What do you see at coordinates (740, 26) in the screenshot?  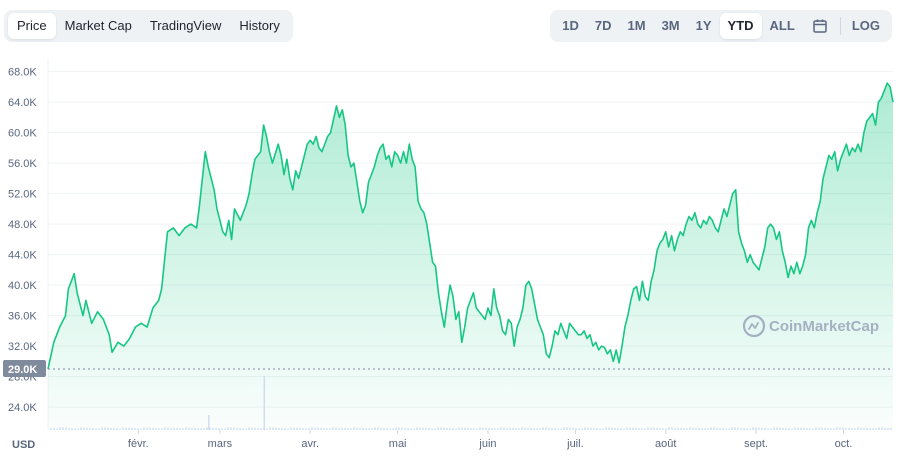 I see `range-ytd: YTD` at bounding box center [740, 26].